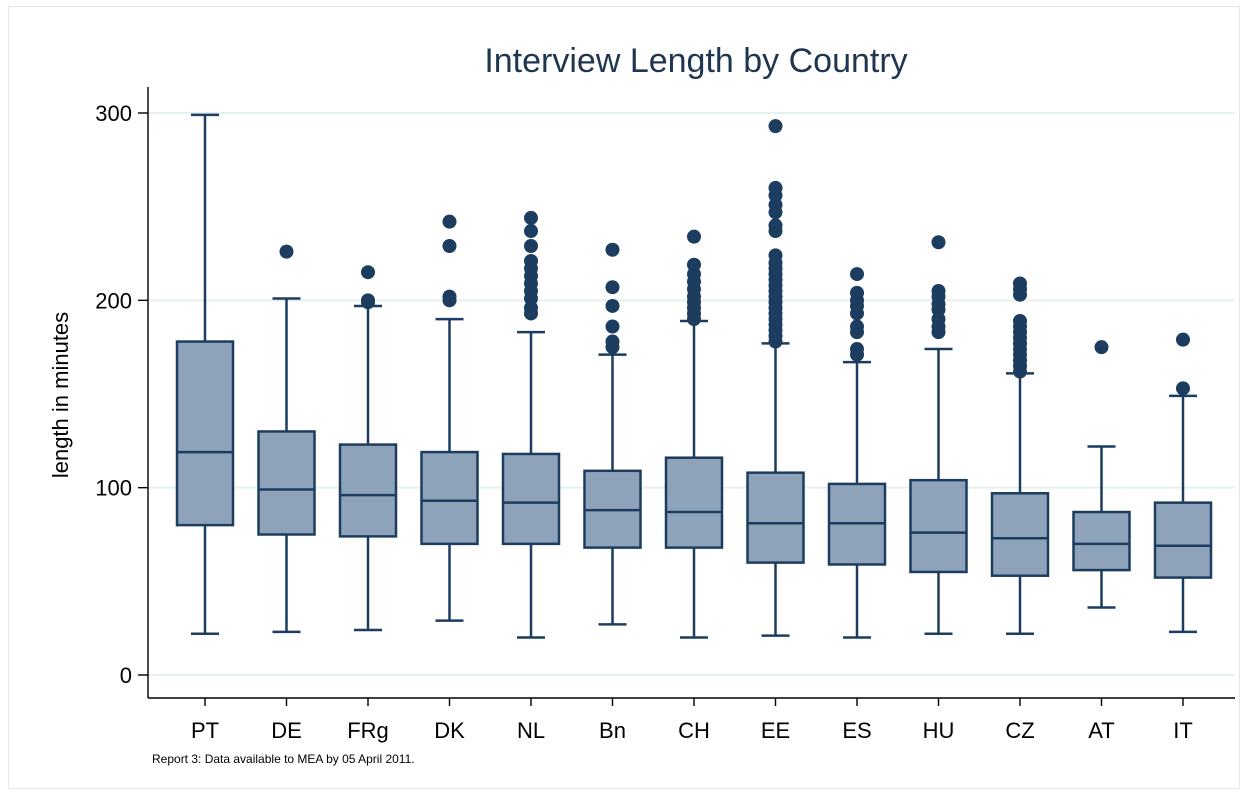  What do you see at coordinates (694, 434) in the screenshot?
I see `box-group-ch` at bounding box center [694, 434].